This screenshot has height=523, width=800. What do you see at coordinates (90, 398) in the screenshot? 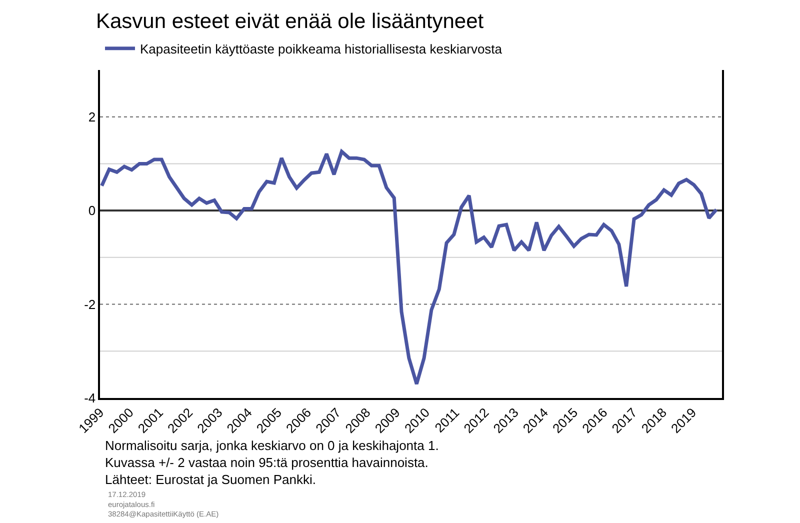
I see `y-tick-label: -4` at bounding box center [90, 398].